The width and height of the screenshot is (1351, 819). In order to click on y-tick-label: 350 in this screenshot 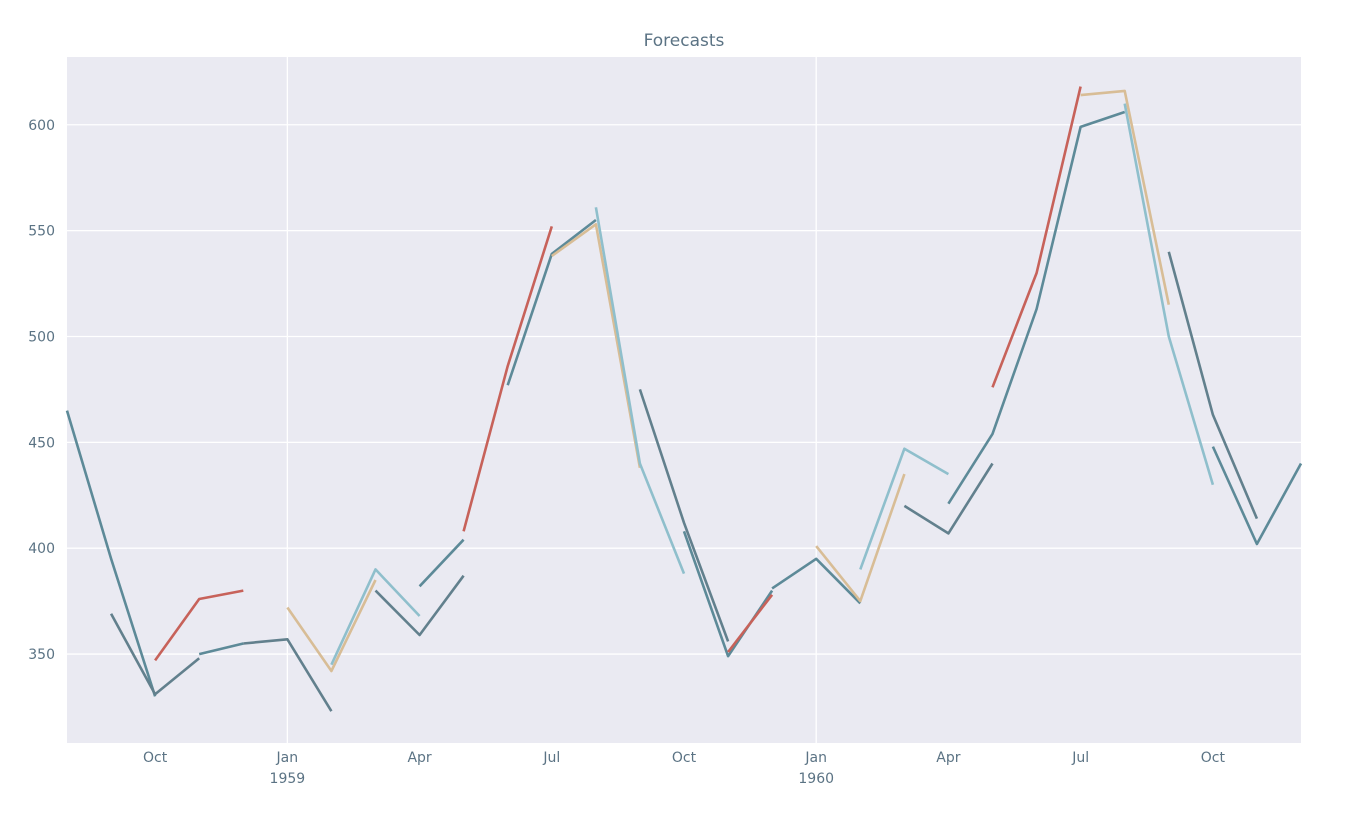, I will do `click(41, 655)`.